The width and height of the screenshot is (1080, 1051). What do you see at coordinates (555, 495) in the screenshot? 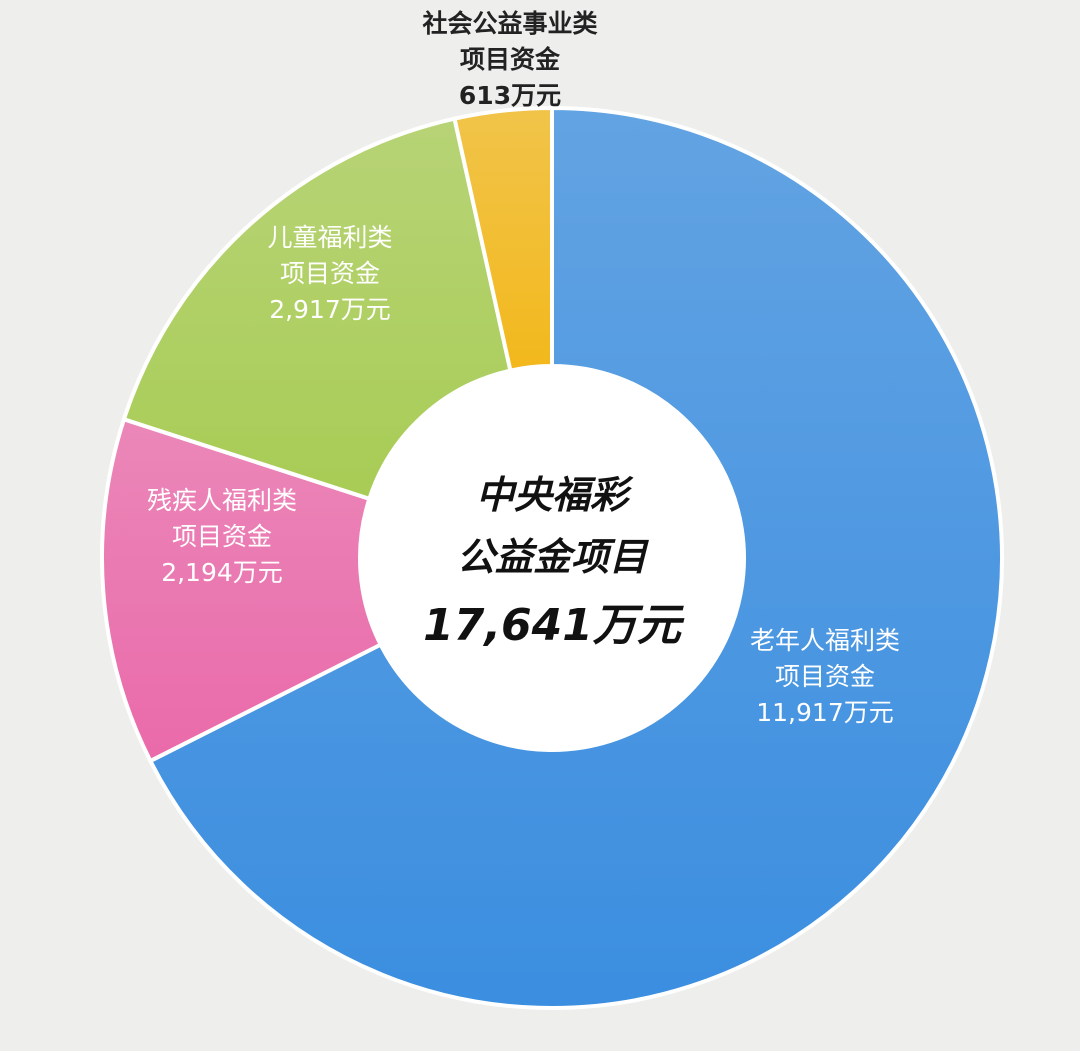
I see `center-title-line-1: 中央福彩` at bounding box center [555, 495].